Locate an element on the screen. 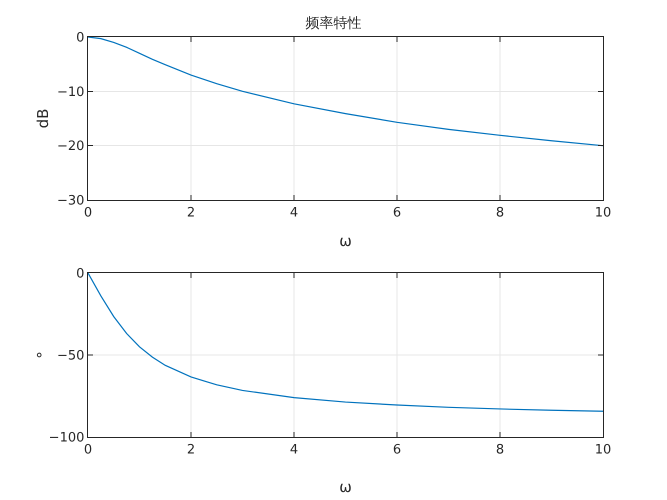 The image size is (667, 500). y-axis-title: dB is located at coordinates (43, 118).